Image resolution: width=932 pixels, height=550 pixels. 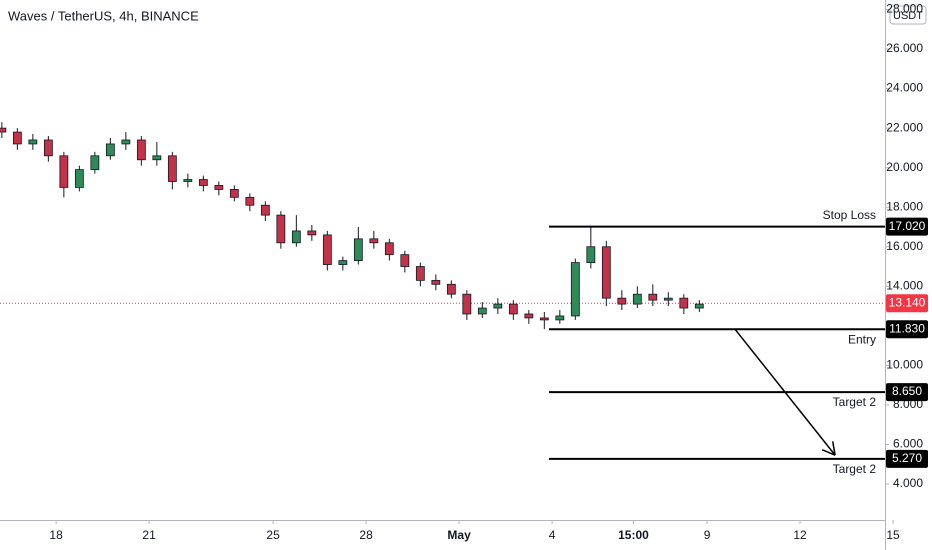 I want to click on y-tick-label: 10.000, so click(x=904, y=365).